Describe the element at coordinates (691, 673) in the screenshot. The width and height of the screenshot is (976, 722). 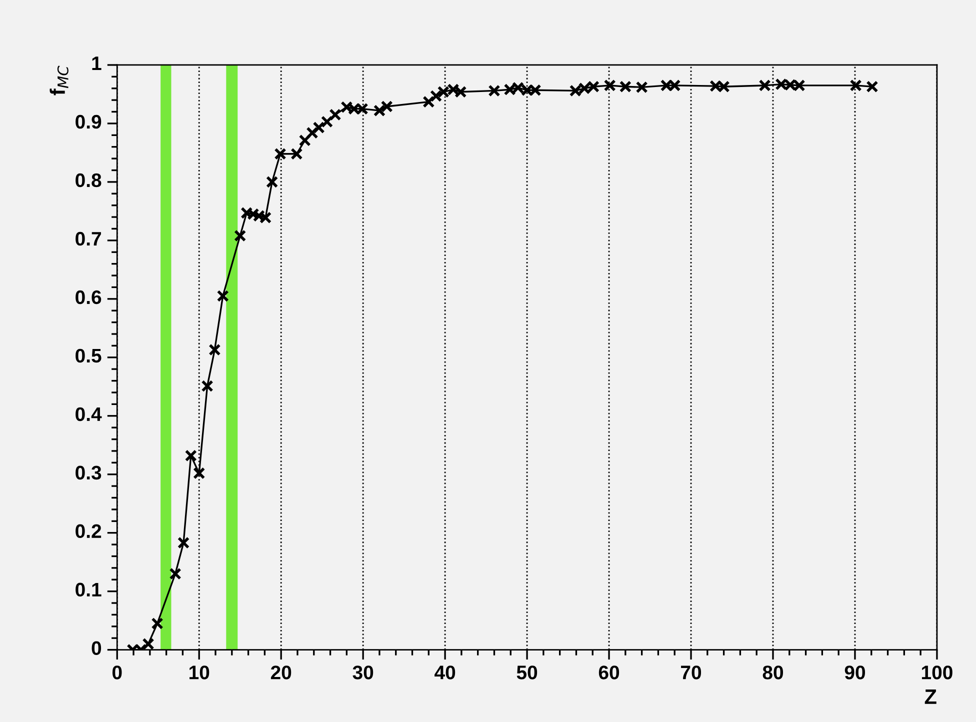
I see `x-tick-label: 70` at that location.